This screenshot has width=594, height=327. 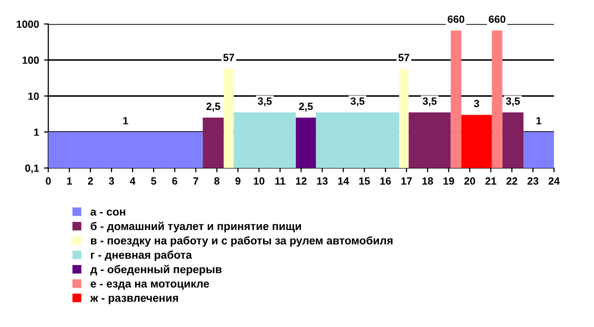 I want to click on y-tick-label: 1, so click(x=36, y=132).